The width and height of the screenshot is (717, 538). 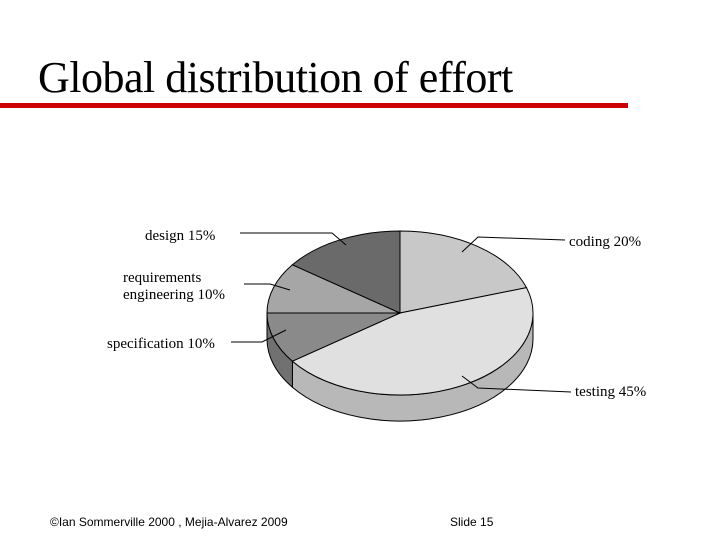 I want to click on slice-coding, so click(x=463, y=272).